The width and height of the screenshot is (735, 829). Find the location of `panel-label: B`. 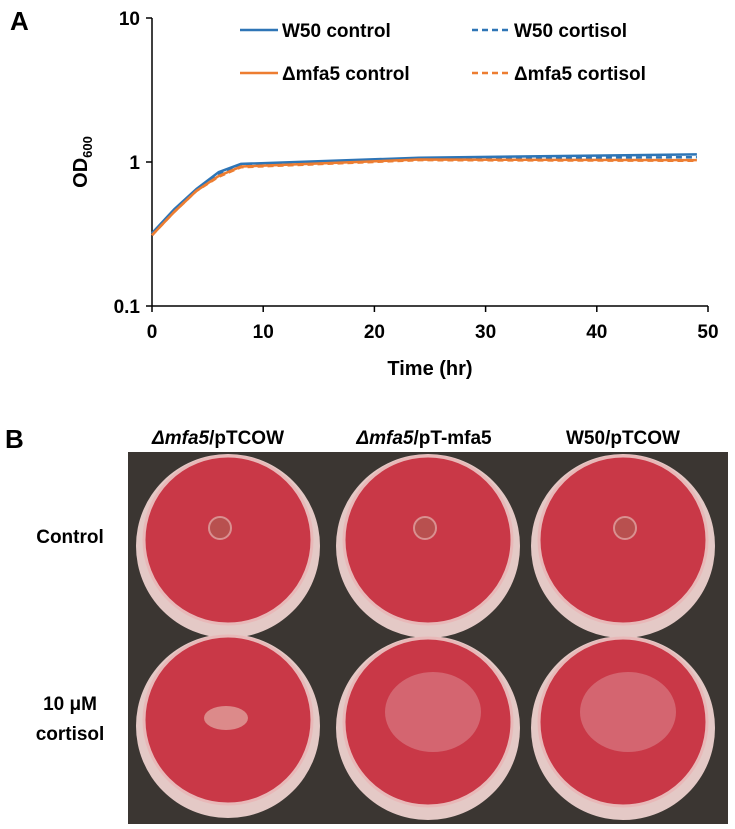

panel-label: B is located at coordinates (14, 439).